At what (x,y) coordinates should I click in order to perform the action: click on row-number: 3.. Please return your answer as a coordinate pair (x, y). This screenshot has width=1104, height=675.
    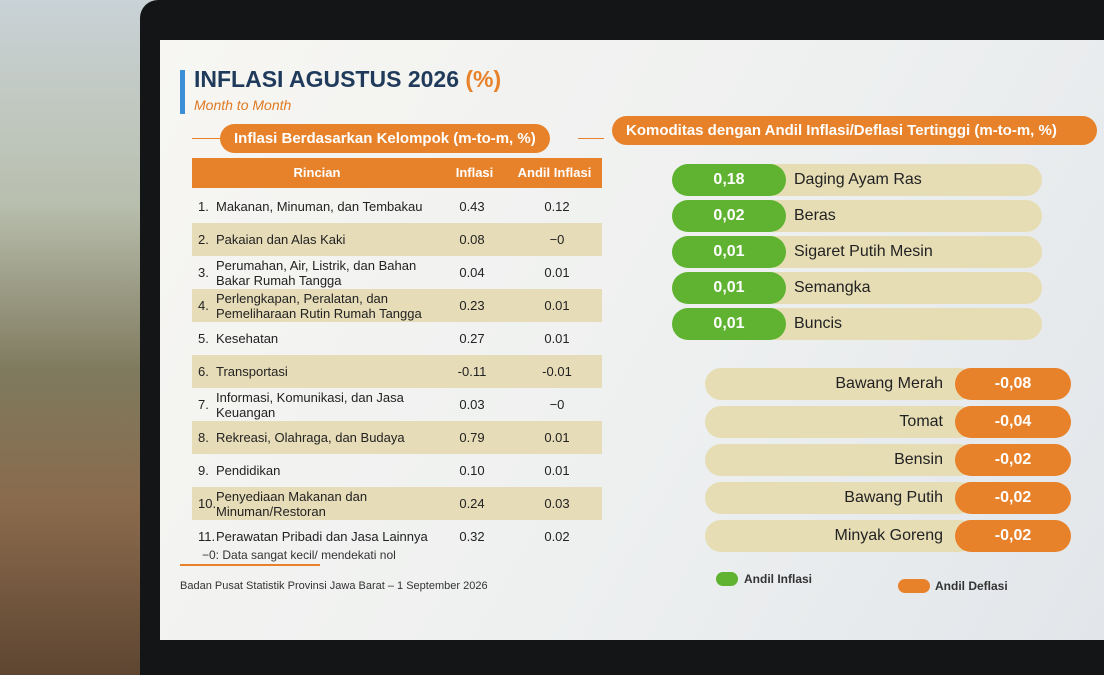
    Looking at the image, I should click on (203, 272).